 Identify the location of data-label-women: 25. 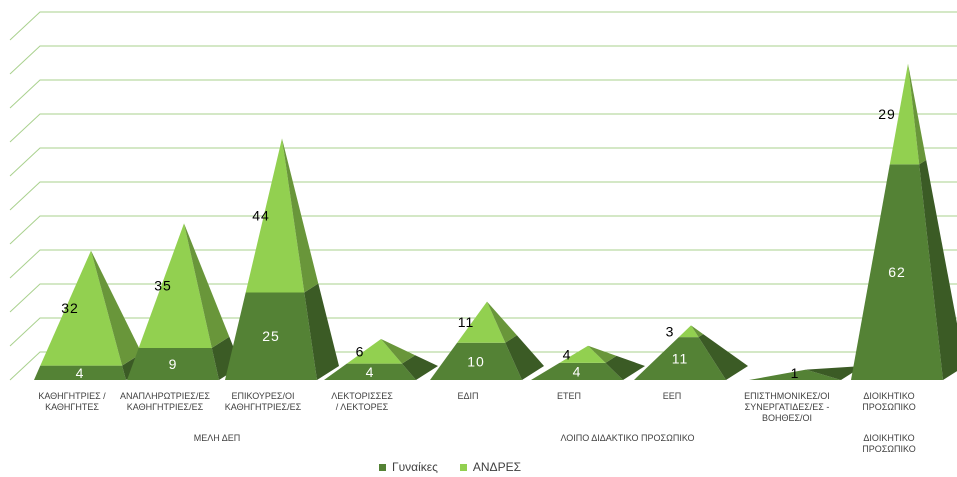
(271, 336).